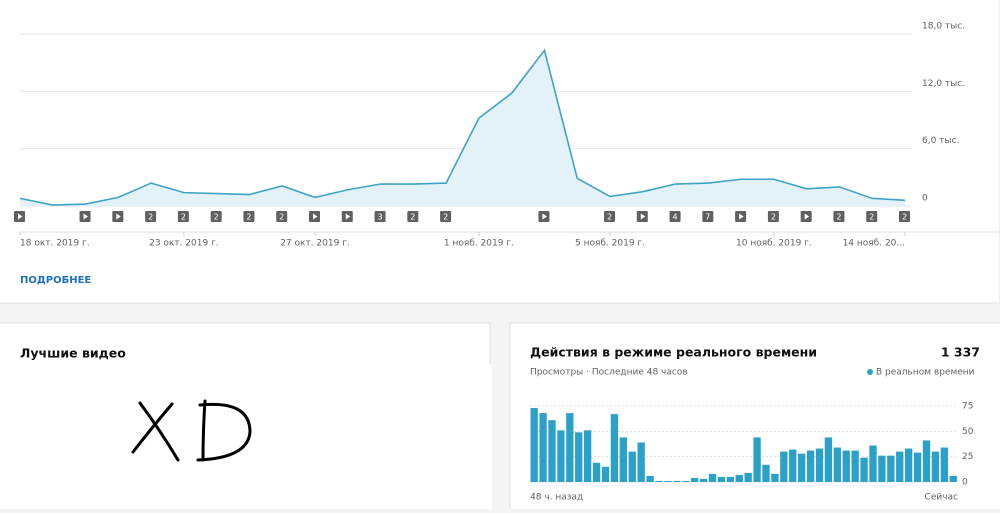  I want to click on x-start-label: 48 ч. назад, so click(556, 498).